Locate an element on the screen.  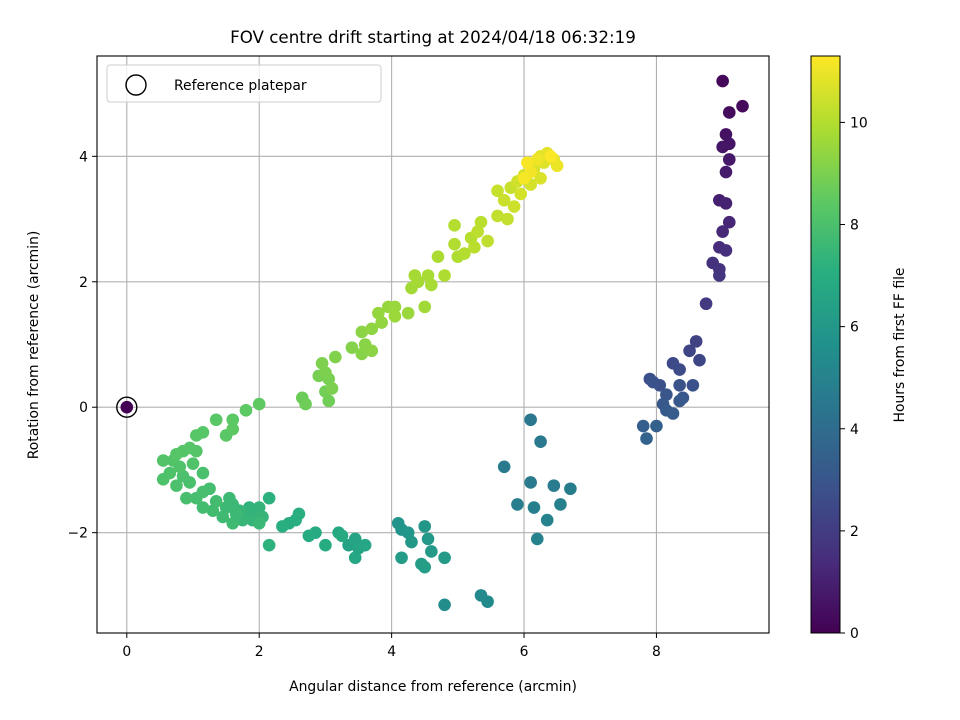
legend-marker is located at coordinates (136, 85).